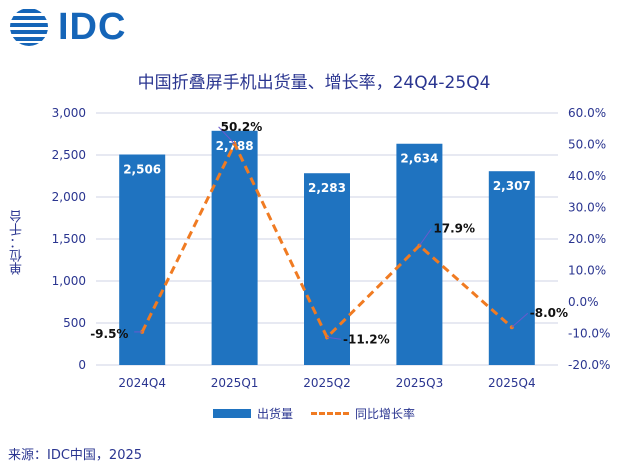 The width and height of the screenshot is (628, 470). Describe the element at coordinates (512, 383) in the screenshot. I see `x-tick-label: 2025Q4` at that location.